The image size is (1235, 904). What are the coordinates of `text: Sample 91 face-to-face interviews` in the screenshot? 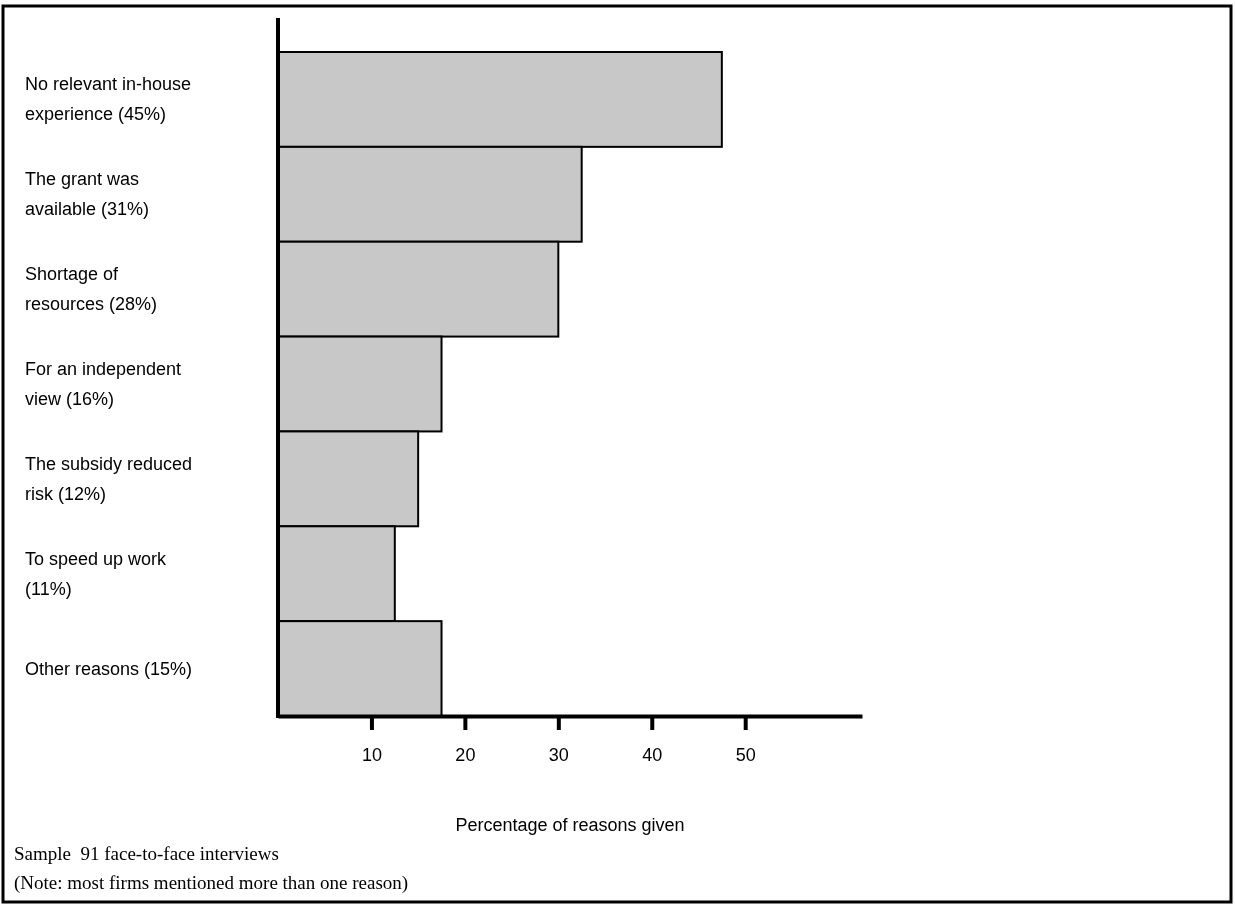 It's located at (146, 853).